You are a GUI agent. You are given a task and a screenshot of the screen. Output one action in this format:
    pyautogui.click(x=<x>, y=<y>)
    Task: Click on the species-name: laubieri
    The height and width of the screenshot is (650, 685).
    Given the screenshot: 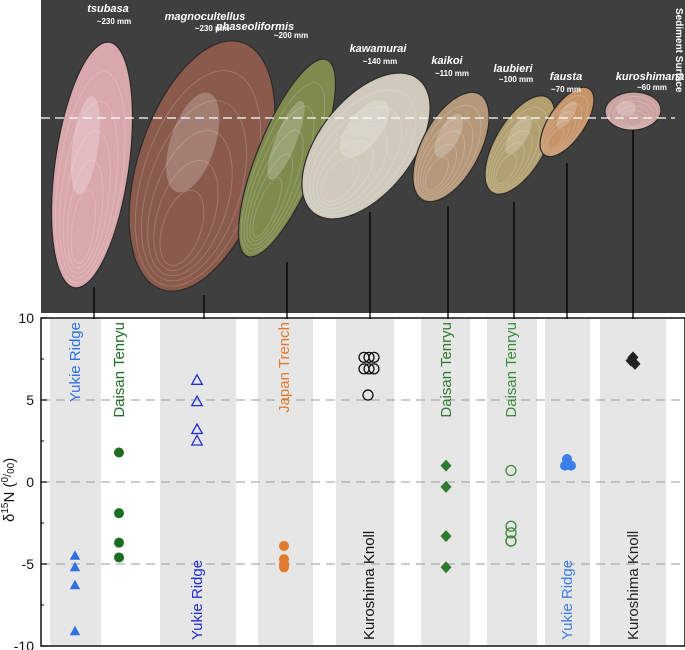 What is the action you would take?
    pyautogui.click(x=513, y=69)
    